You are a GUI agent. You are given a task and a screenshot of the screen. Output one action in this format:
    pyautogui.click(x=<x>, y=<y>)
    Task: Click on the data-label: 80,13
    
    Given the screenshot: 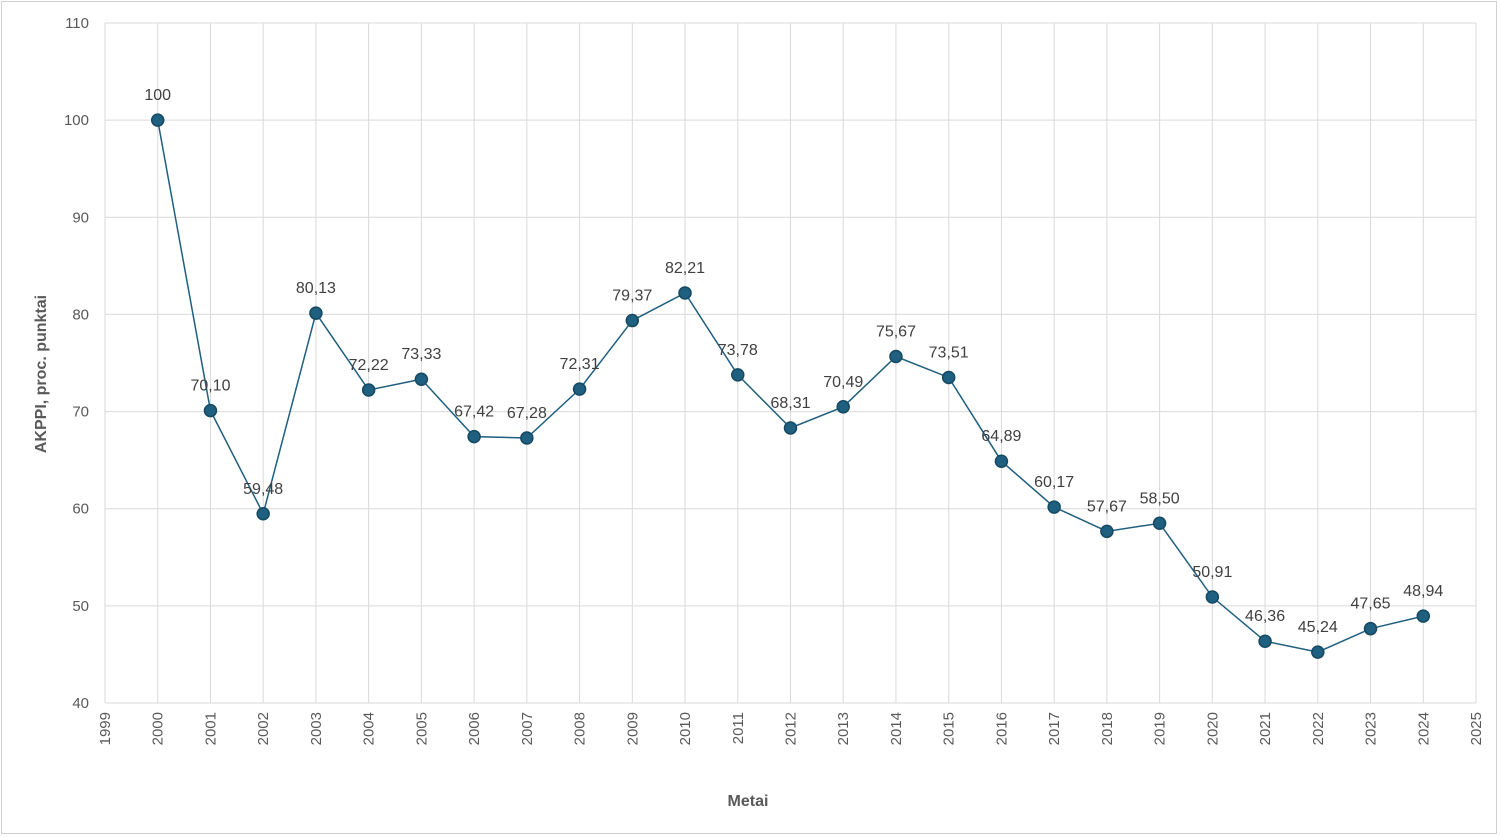 What is the action you would take?
    pyautogui.click(x=316, y=288)
    